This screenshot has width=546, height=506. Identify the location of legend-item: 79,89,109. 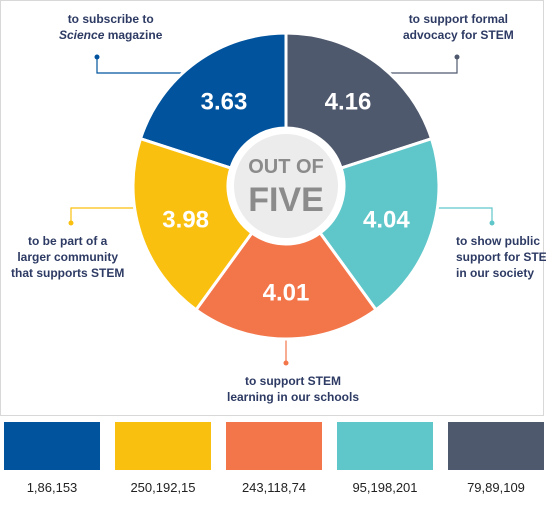
(496, 458).